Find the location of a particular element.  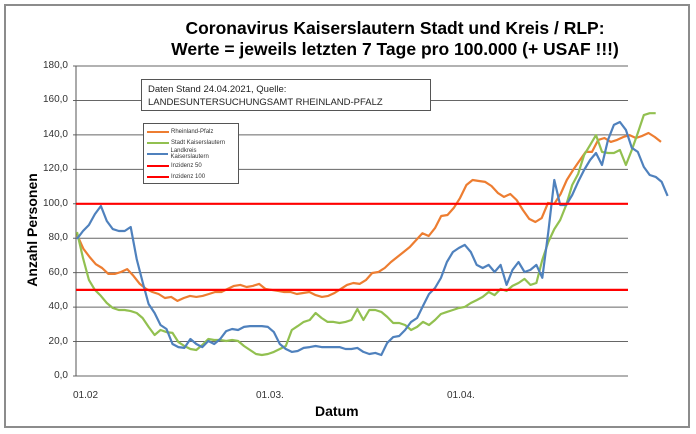

x-tick-label: 01.04. is located at coordinates (461, 395).